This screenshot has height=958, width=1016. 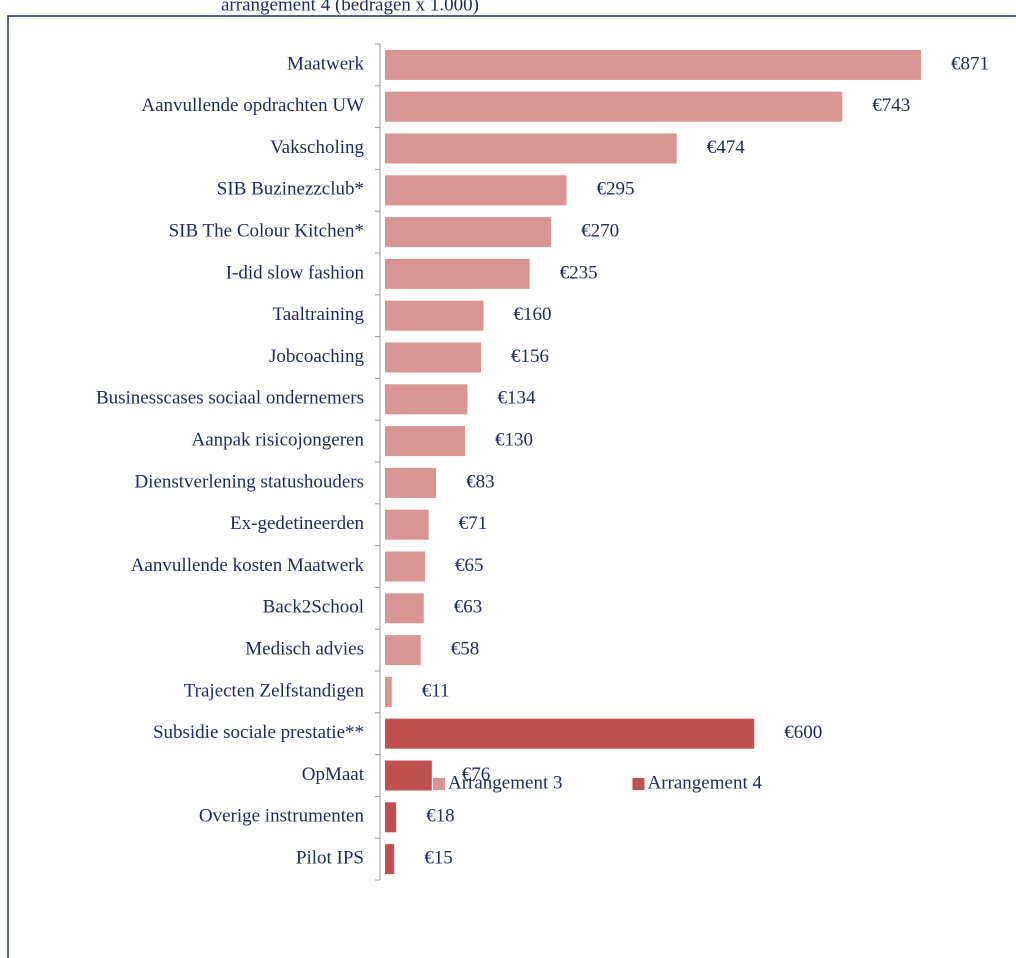 What do you see at coordinates (304, 648) in the screenshot?
I see `category-label: Medisch advies` at bounding box center [304, 648].